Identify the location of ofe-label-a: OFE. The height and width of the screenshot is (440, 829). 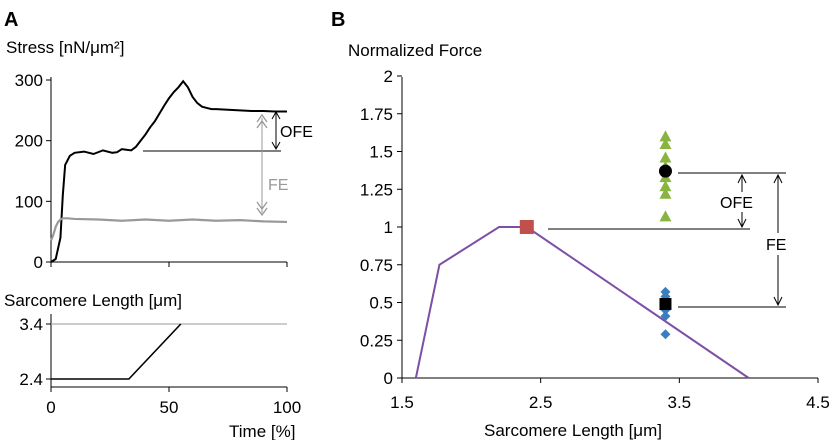
(296, 132).